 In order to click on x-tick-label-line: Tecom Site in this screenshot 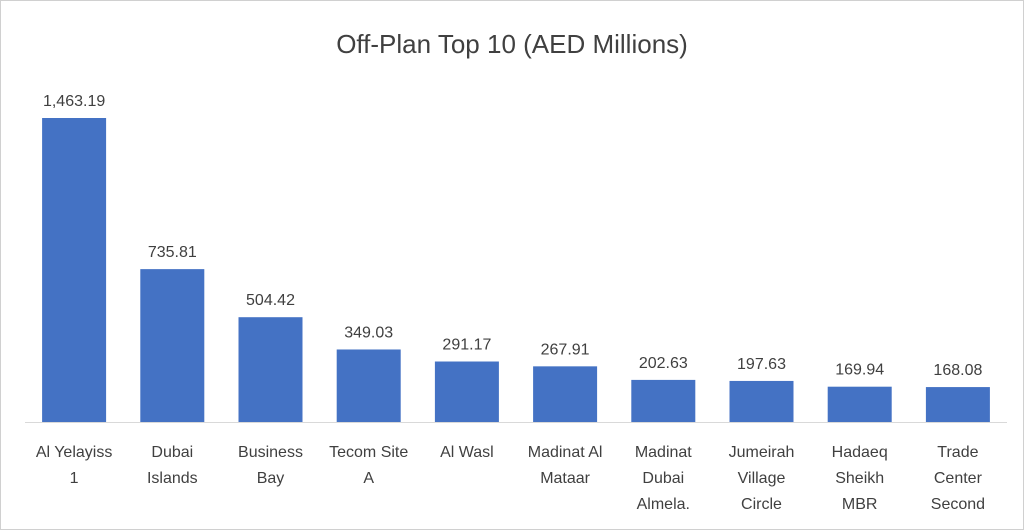, I will do `click(368, 452)`.